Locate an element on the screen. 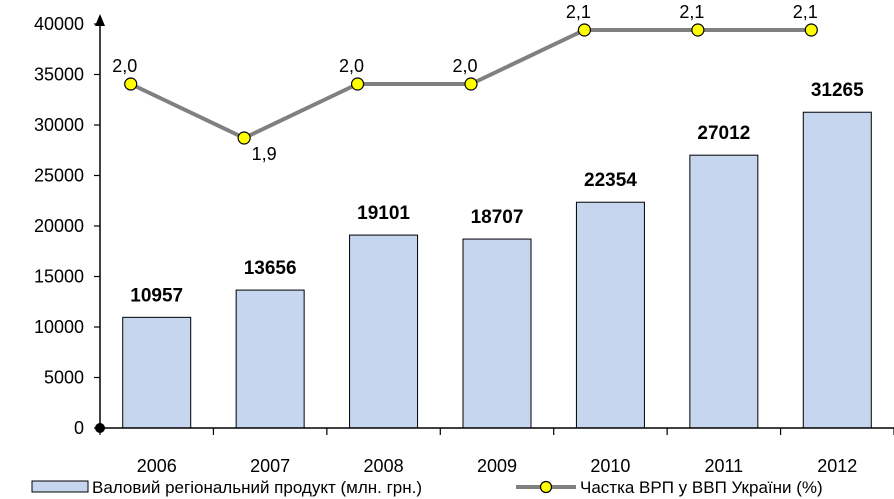  y-tick-label: 15000 is located at coordinates (59, 277).